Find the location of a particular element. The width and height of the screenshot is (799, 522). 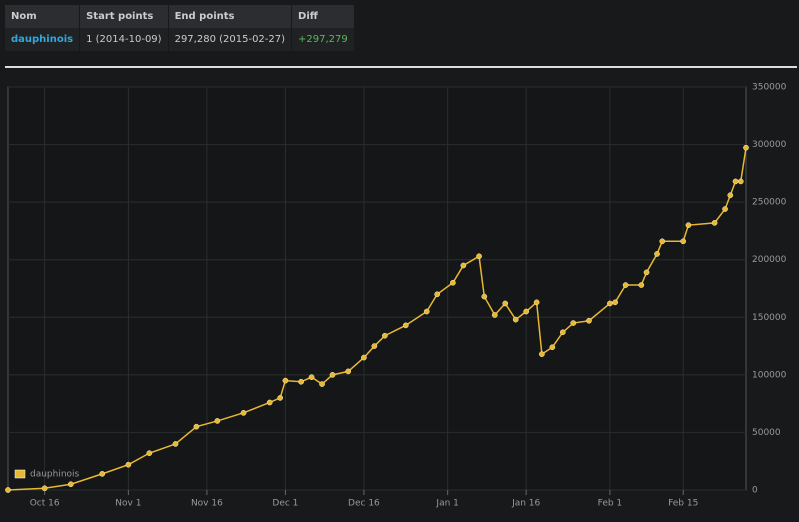

legend-swatch is located at coordinates (20, 474).